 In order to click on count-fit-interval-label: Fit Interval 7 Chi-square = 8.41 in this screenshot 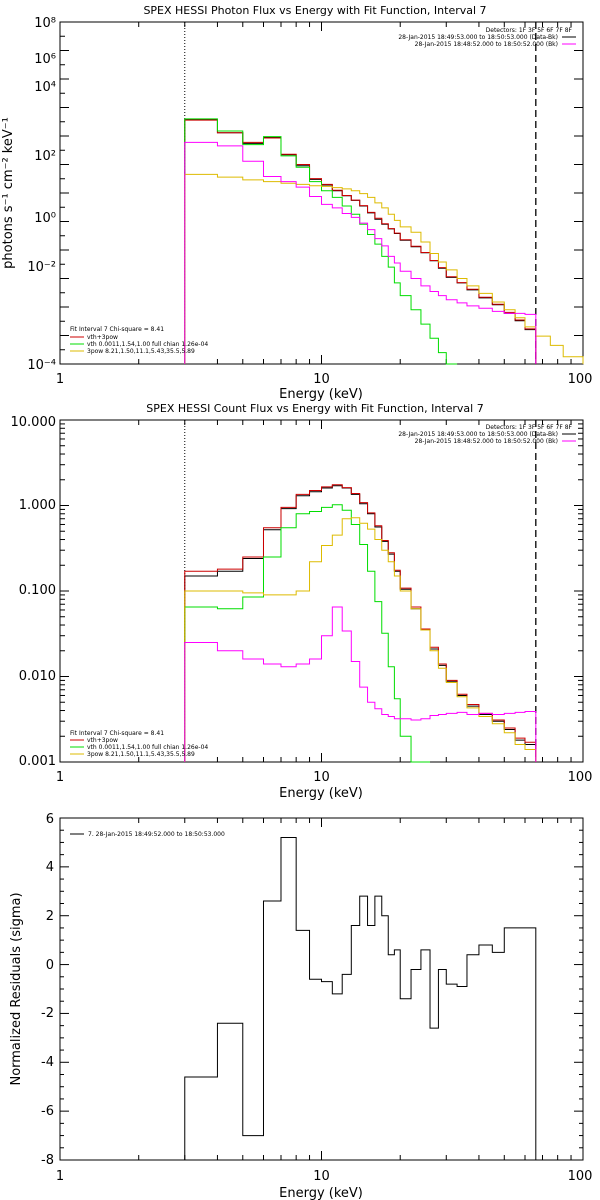, I will do `click(117, 733)`.